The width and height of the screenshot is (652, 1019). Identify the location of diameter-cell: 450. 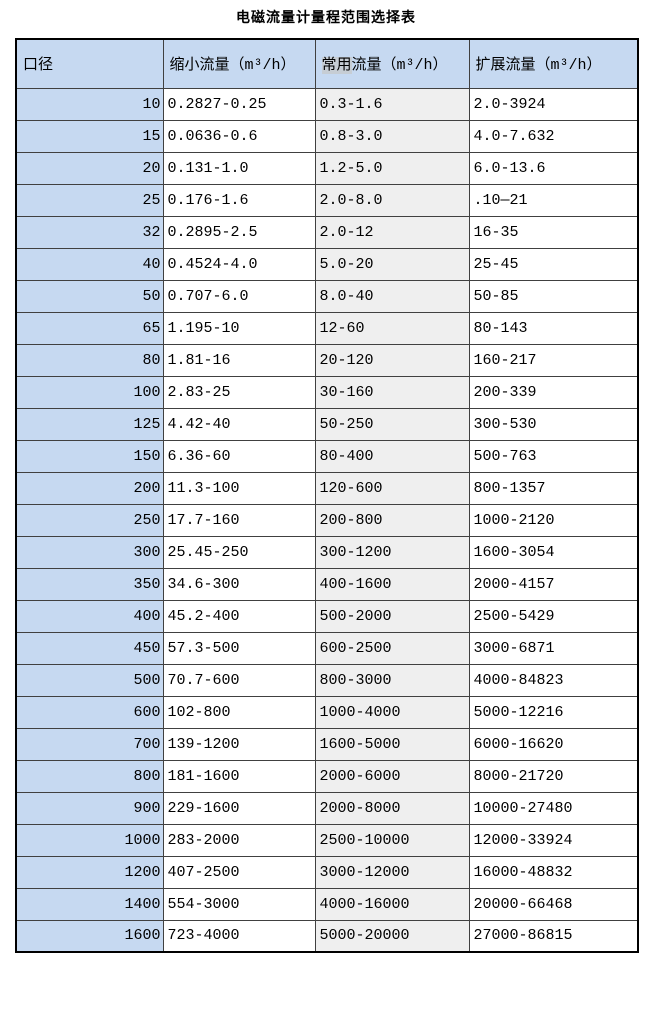
(89, 648).